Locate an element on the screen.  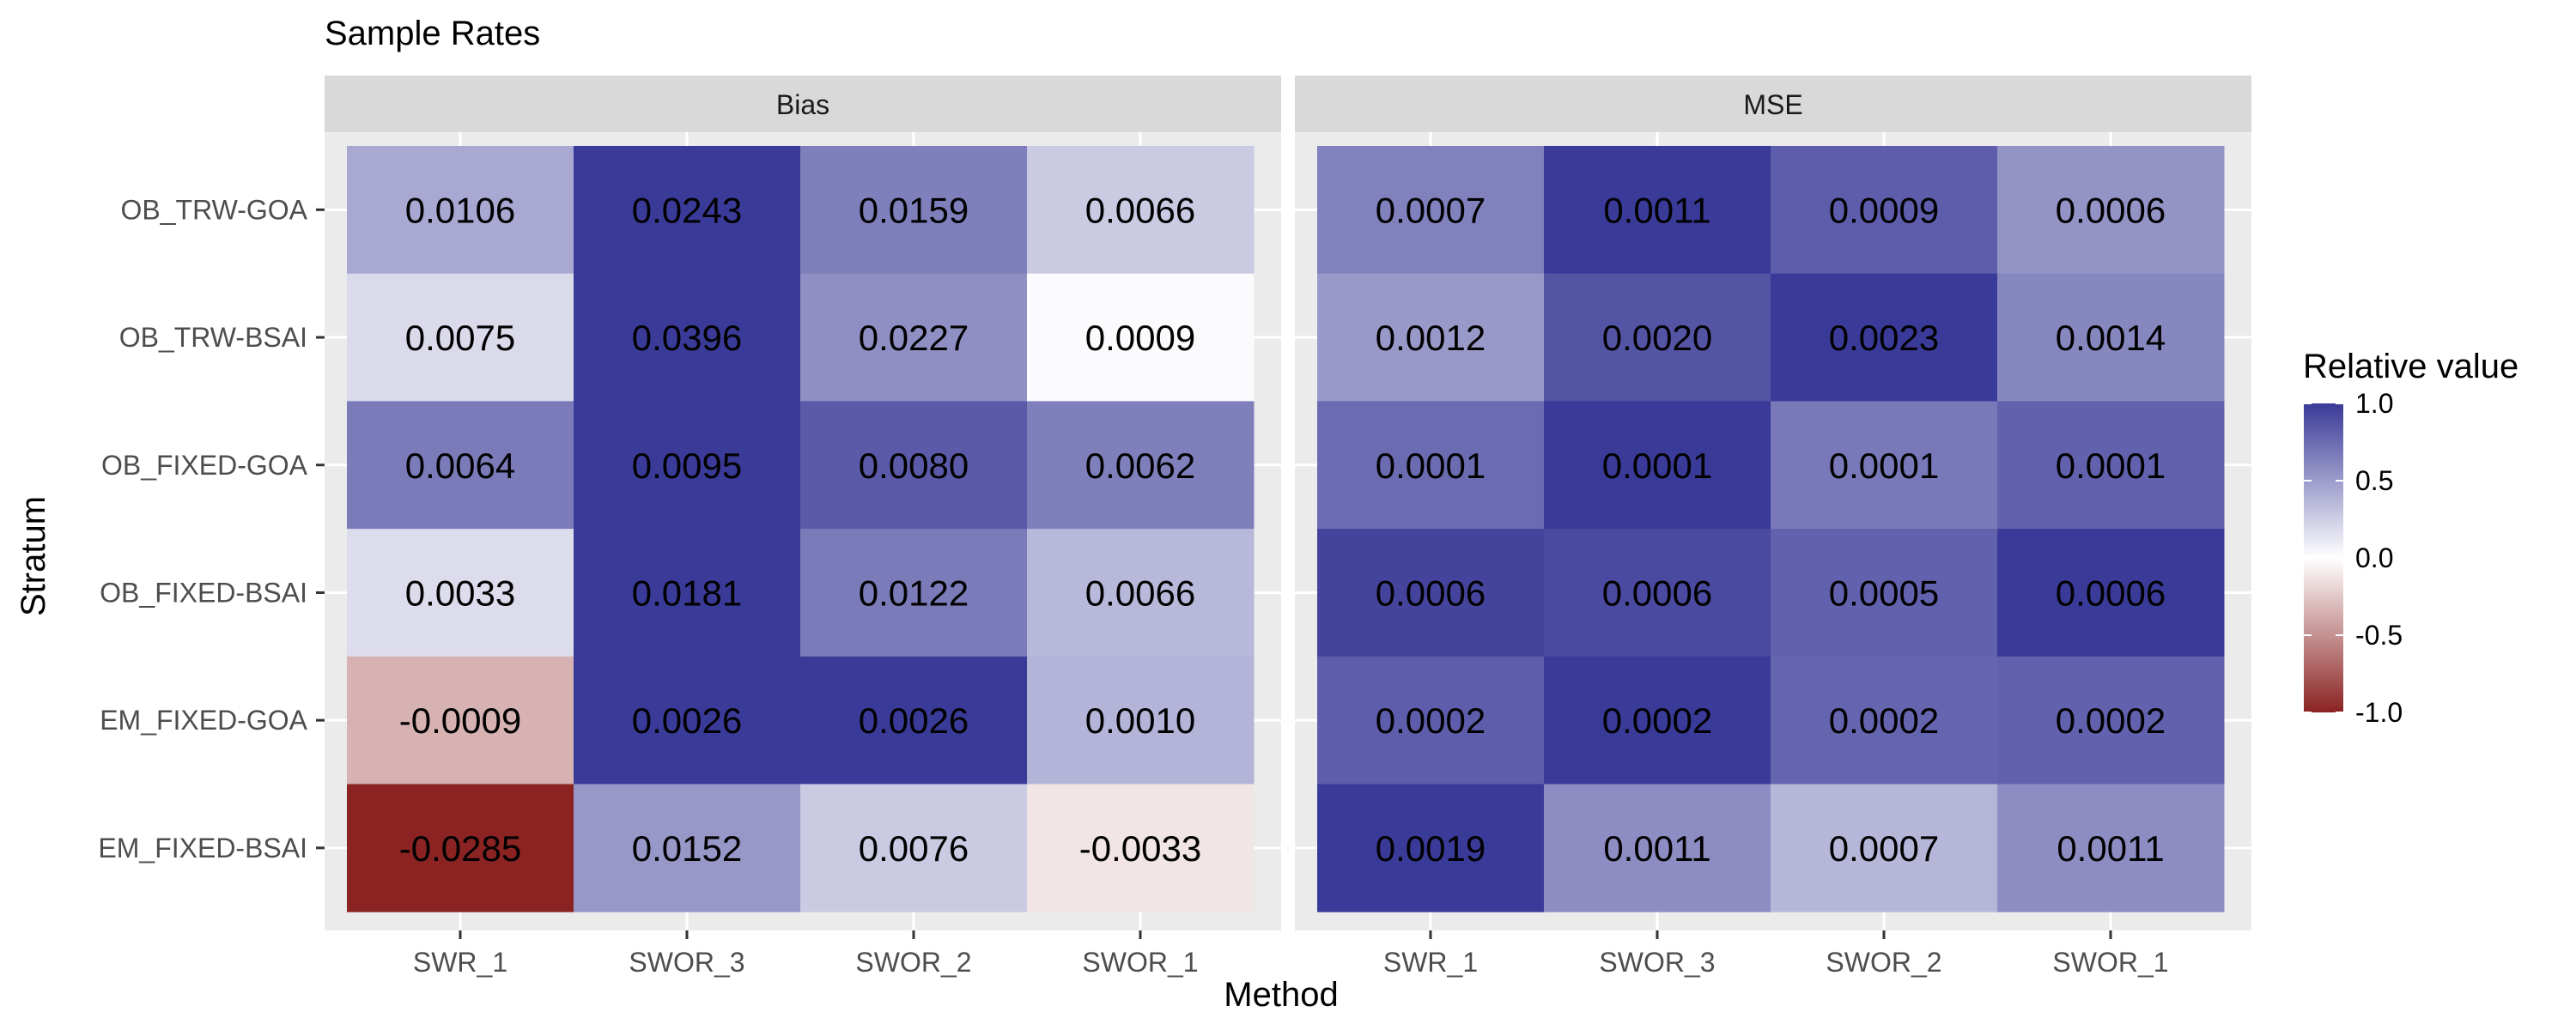
y-tick-label: OB_FIXED-GOA is located at coordinates (204, 465).